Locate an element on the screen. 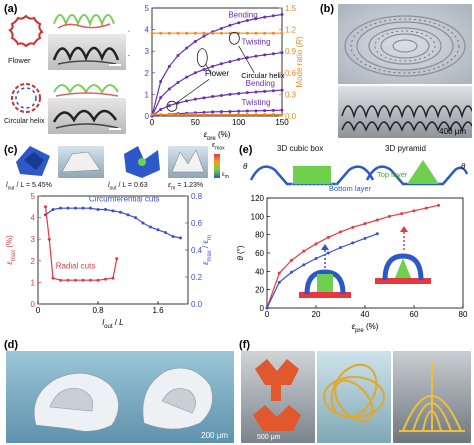 This screenshot has width=474, height=445. y-tick-label: 40 is located at coordinates (259, 271).